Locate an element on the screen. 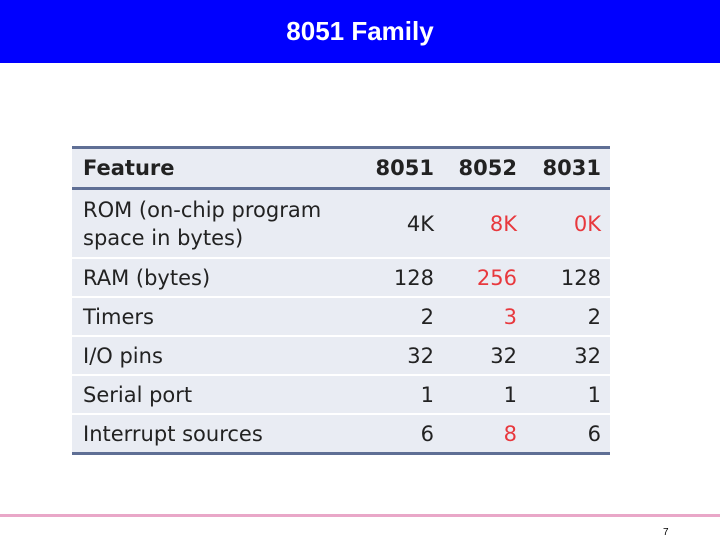 This screenshot has height=540, width=720. table-row: Interrupt sources 6 8 6 is located at coordinates (341, 432).